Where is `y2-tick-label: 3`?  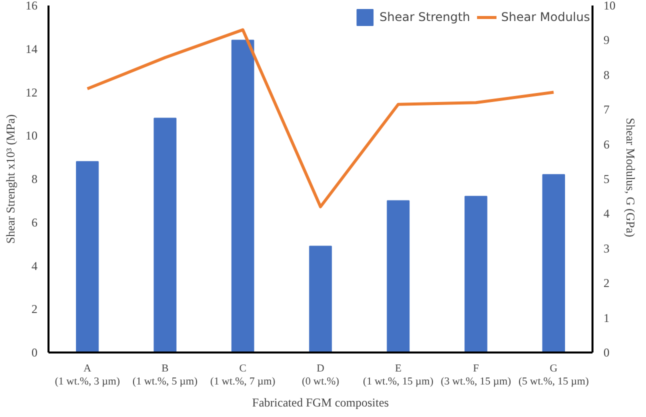
y2-tick-label: 3 is located at coordinates (607, 248).